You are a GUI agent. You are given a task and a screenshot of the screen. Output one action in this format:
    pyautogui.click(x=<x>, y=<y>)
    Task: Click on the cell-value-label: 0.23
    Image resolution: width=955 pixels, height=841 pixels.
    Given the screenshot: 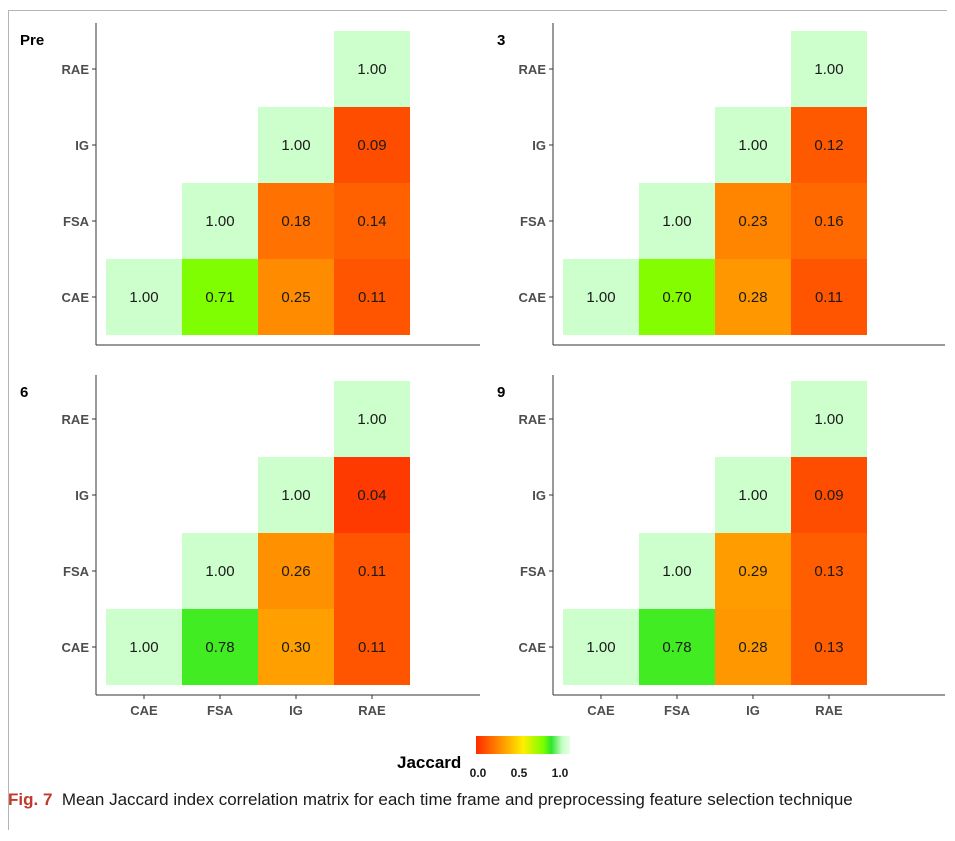 What is the action you would take?
    pyautogui.click(x=752, y=221)
    